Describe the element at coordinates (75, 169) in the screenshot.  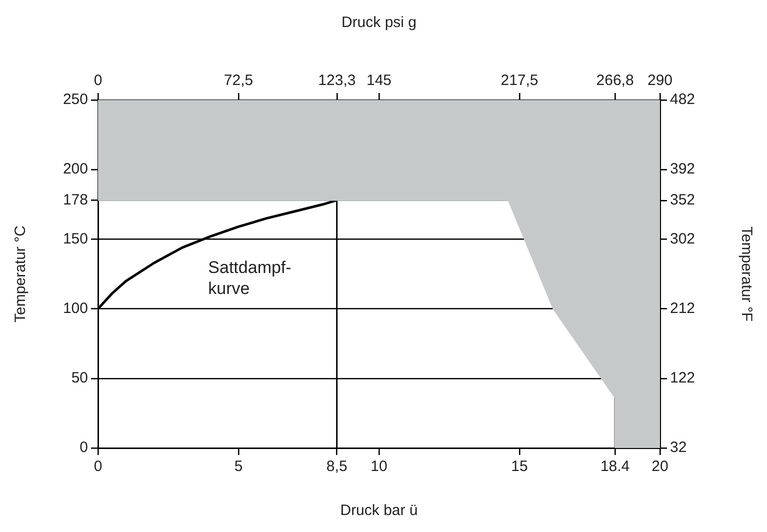
I see `y-tick-label: 200` at that location.